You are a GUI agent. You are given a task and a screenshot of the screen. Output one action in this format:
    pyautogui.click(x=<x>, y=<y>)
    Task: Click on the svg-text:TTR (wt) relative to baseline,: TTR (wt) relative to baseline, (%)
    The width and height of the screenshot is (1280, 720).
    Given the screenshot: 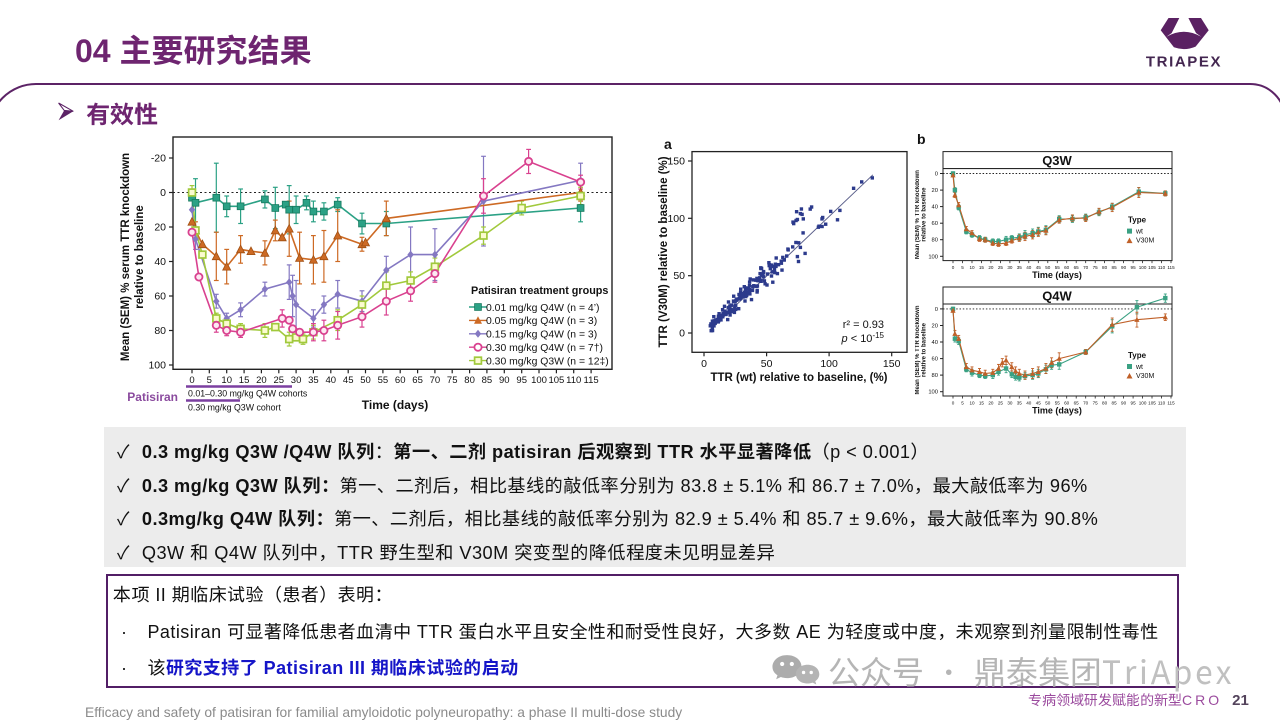 What is the action you would take?
    pyautogui.click(x=799, y=378)
    